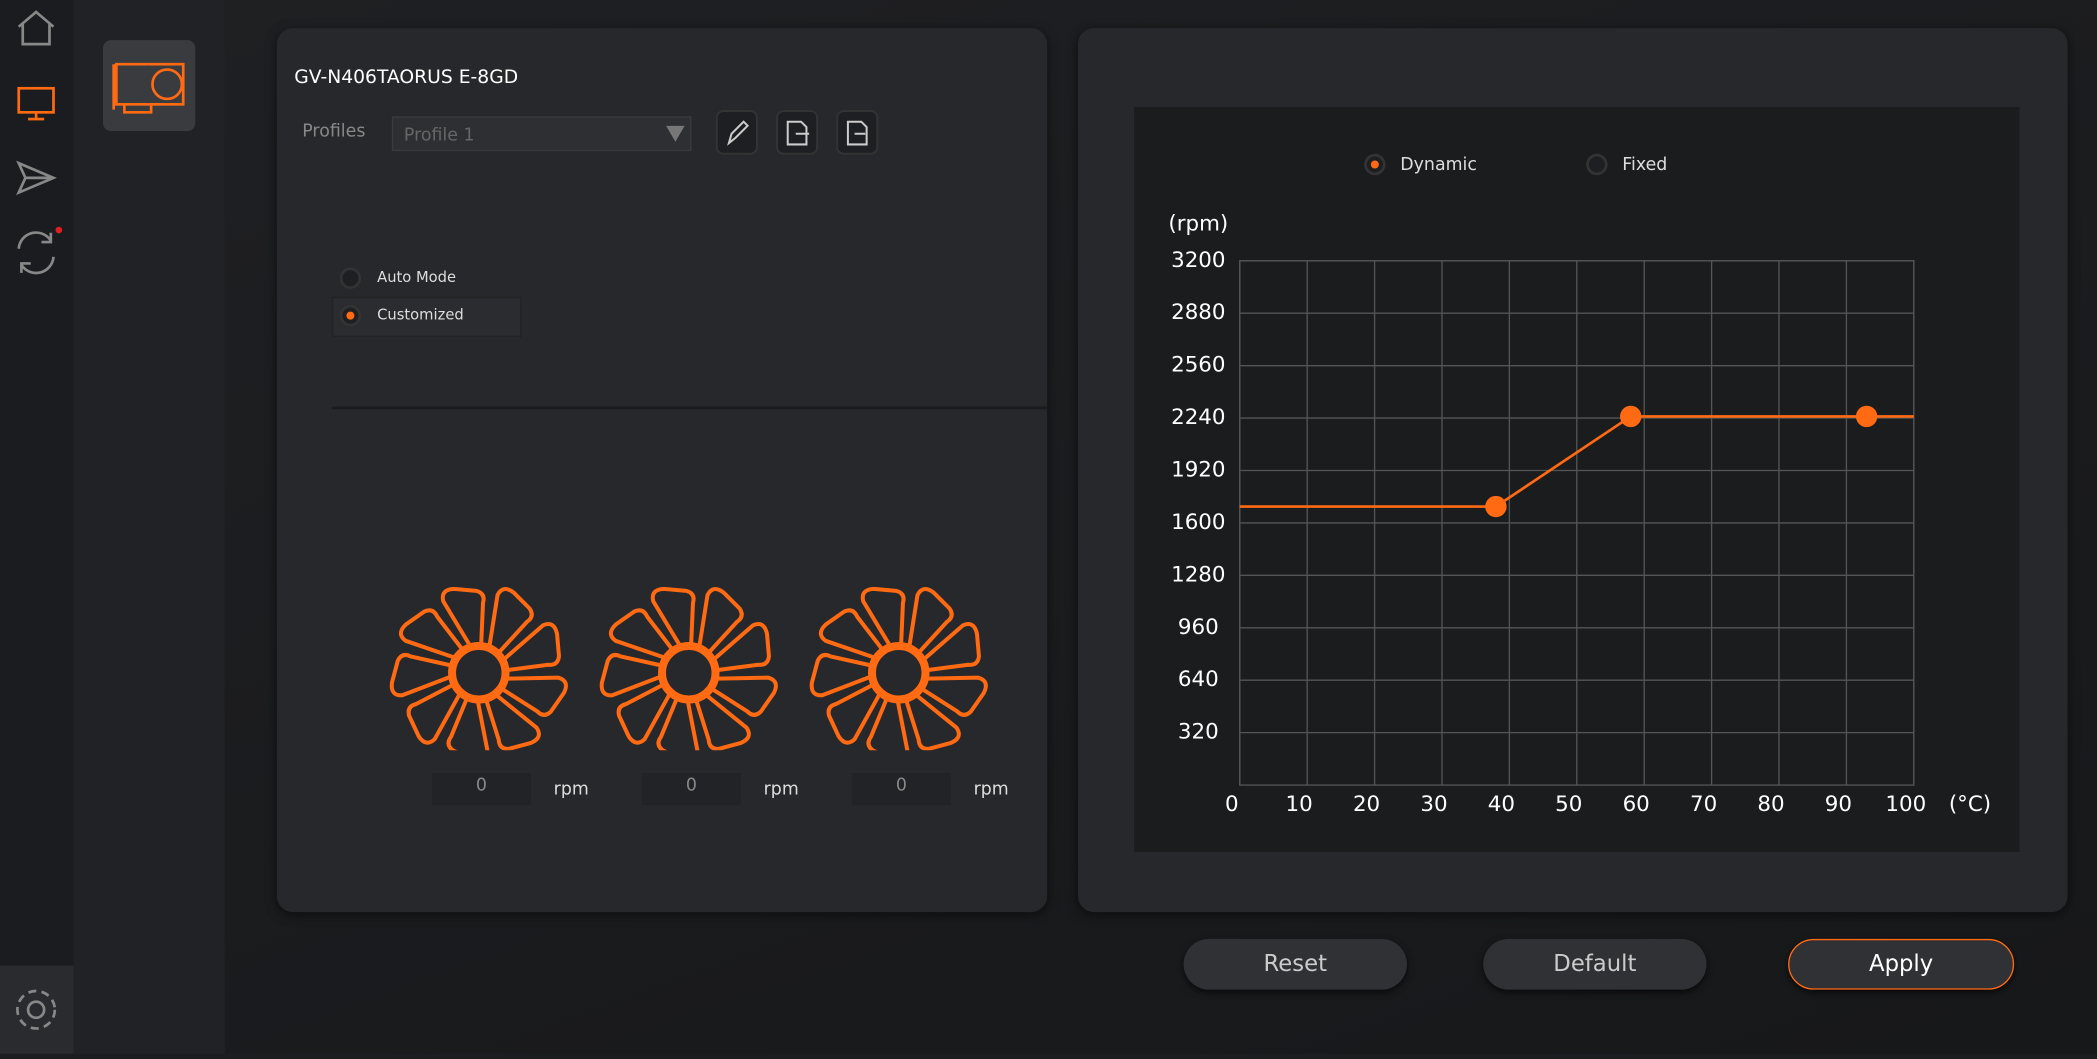 The height and width of the screenshot is (1059, 2097). Describe the element at coordinates (689, 408) in the screenshot. I see `divider` at that location.